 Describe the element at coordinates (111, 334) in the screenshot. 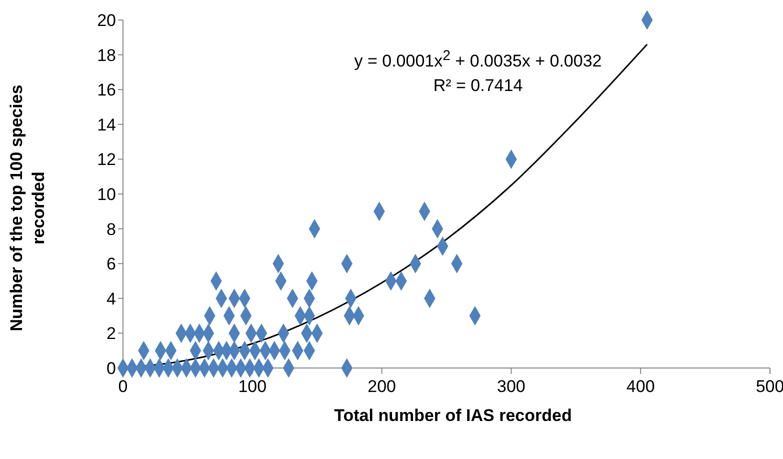

I see `y-tick-label: 2` at that location.